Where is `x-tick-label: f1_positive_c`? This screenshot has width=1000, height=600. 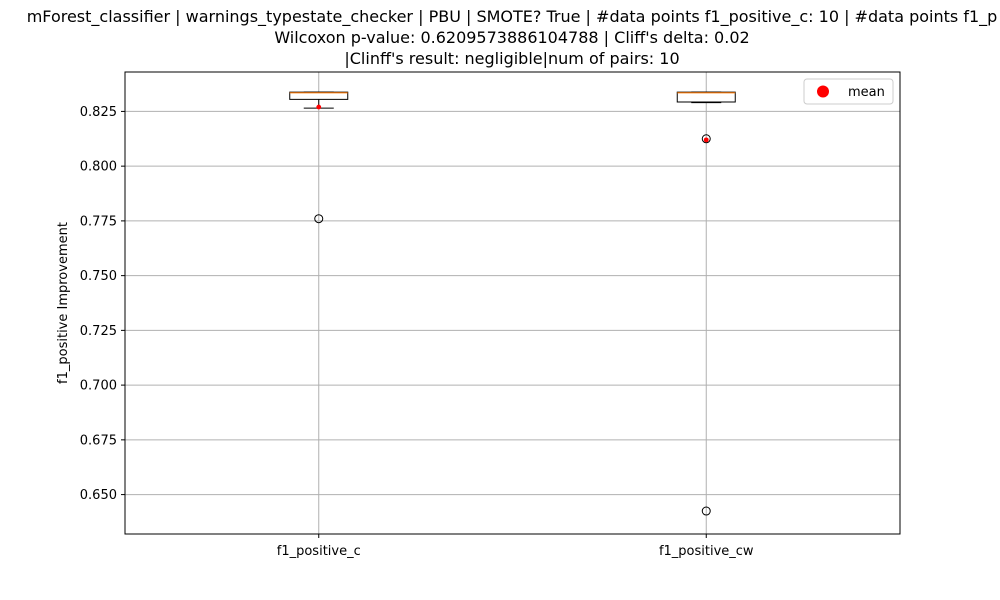
x-tick-label: f1_positive_c is located at coordinates (319, 551).